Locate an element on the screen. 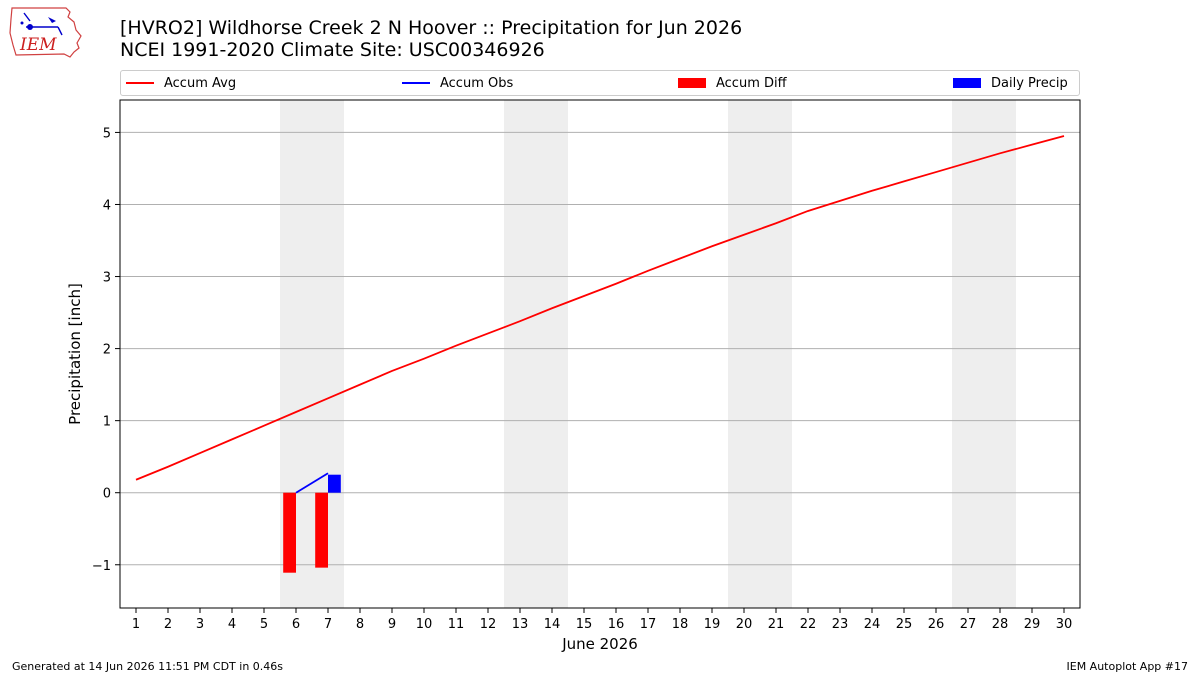 The height and width of the screenshot is (675, 1200). accum-obs-line is located at coordinates (312, 483).